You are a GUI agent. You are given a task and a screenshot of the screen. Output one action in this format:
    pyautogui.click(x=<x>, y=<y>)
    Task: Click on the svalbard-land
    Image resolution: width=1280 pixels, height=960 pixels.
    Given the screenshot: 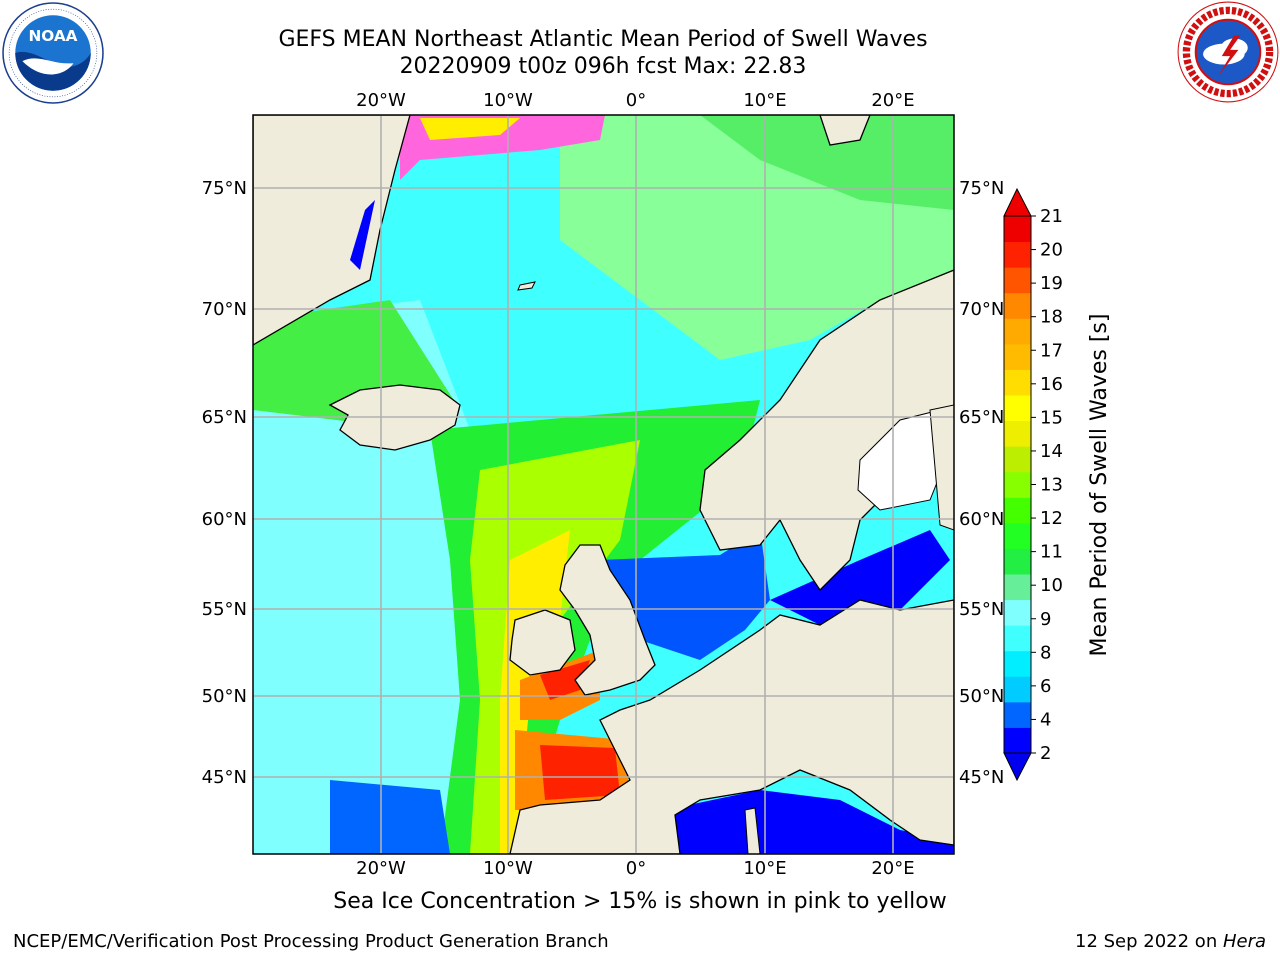 What is the action you would take?
    pyautogui.click(x=845, y=130)
    